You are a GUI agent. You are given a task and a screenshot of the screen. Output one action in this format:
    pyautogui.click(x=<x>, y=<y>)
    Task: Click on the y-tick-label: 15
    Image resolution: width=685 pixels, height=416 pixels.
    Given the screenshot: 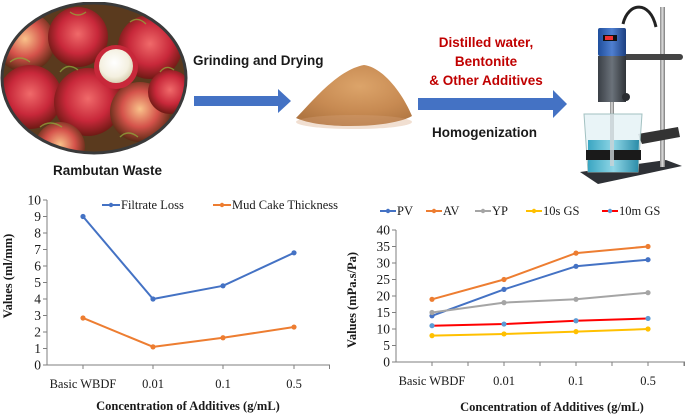 What is the action you would take?
    pyautogui.click(x=384, y=312)
    